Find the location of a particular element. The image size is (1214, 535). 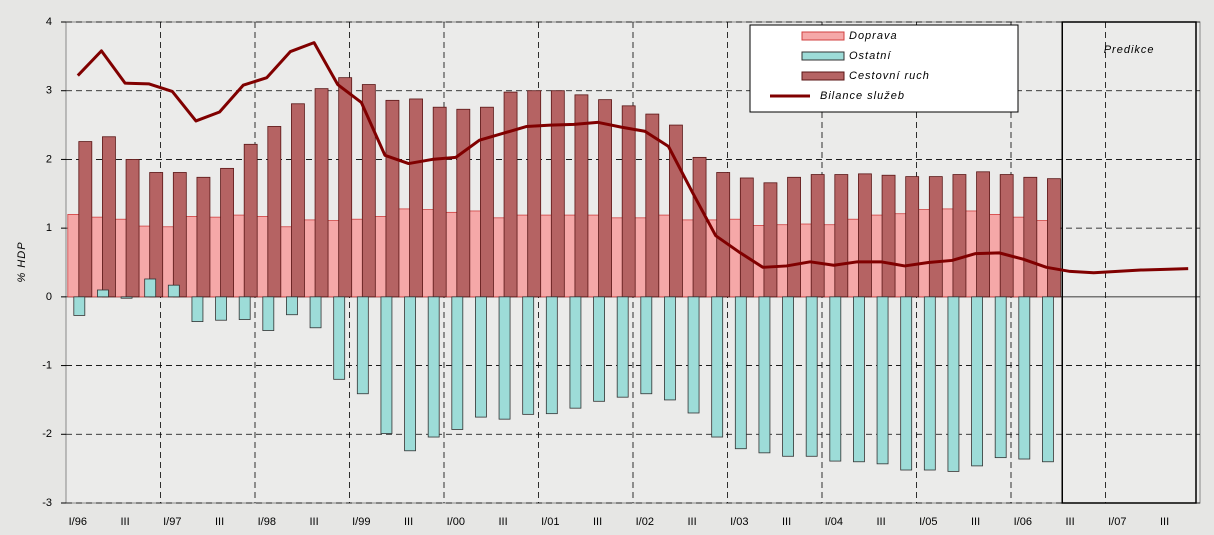

y-tick-label: -3 is located at coordinates (47, 503).